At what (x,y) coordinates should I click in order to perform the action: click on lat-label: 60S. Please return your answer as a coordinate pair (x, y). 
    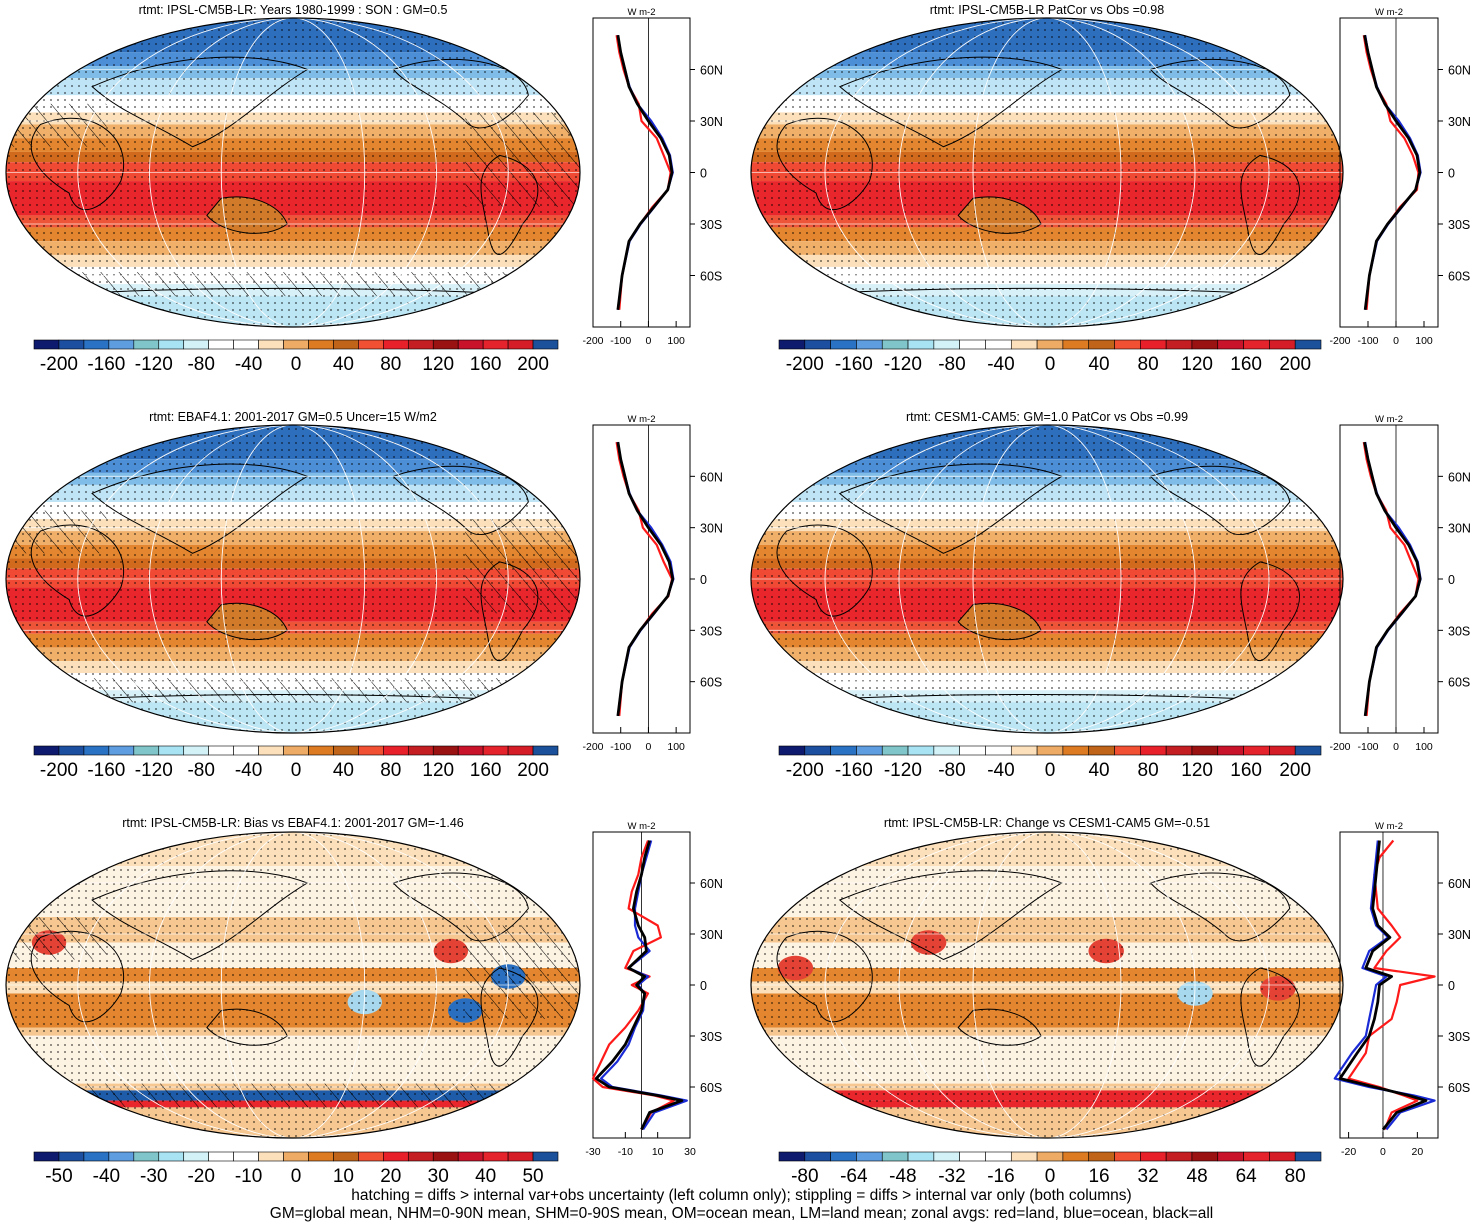
    Looking at the image, I should click on (711, 277).